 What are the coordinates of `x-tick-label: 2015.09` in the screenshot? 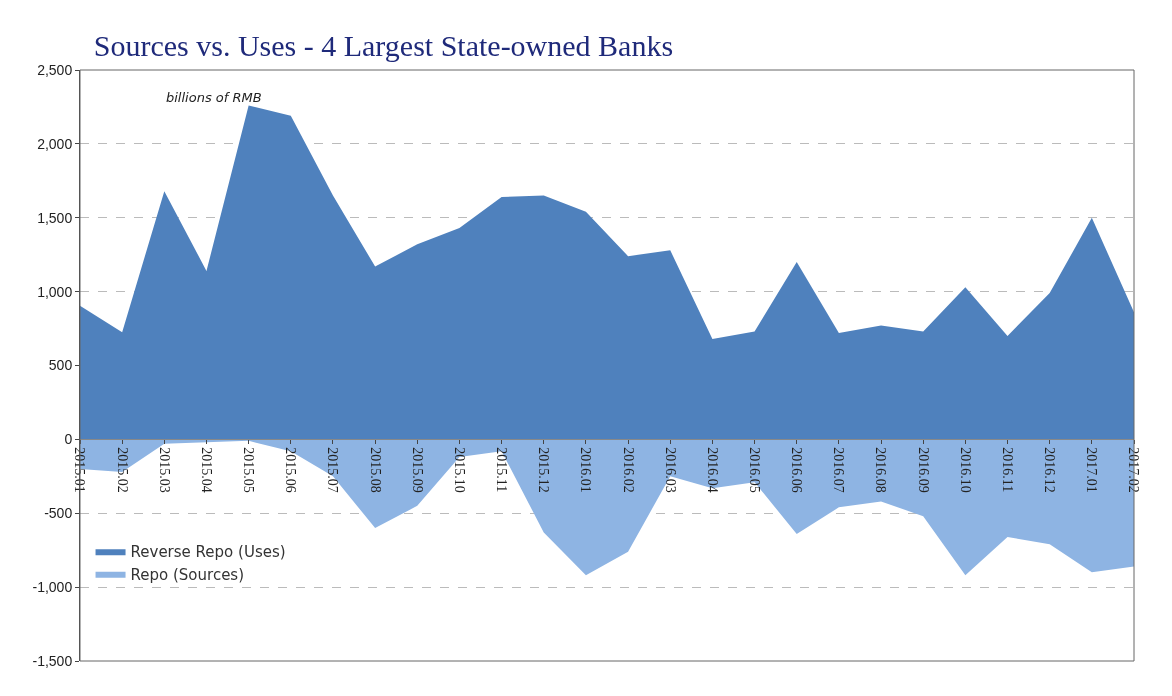 It's located at (417, 470).